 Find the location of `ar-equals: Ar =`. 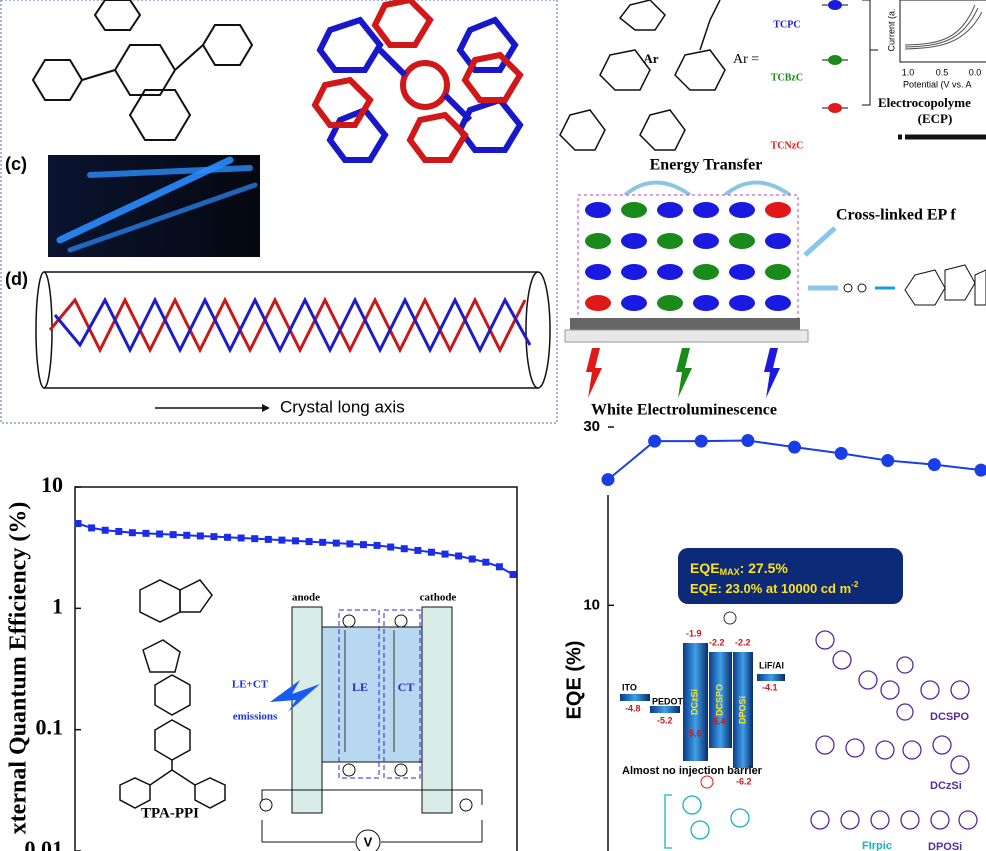

ar-equals: Ar = is located at coordinates (746, 59).